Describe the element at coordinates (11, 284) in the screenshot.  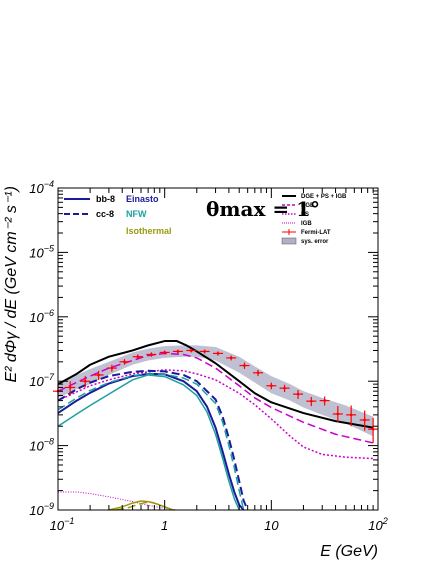
I see `y-axis-label: E² dΦγ / dE (GeV cm⁻² s⁻¹)` at that location.